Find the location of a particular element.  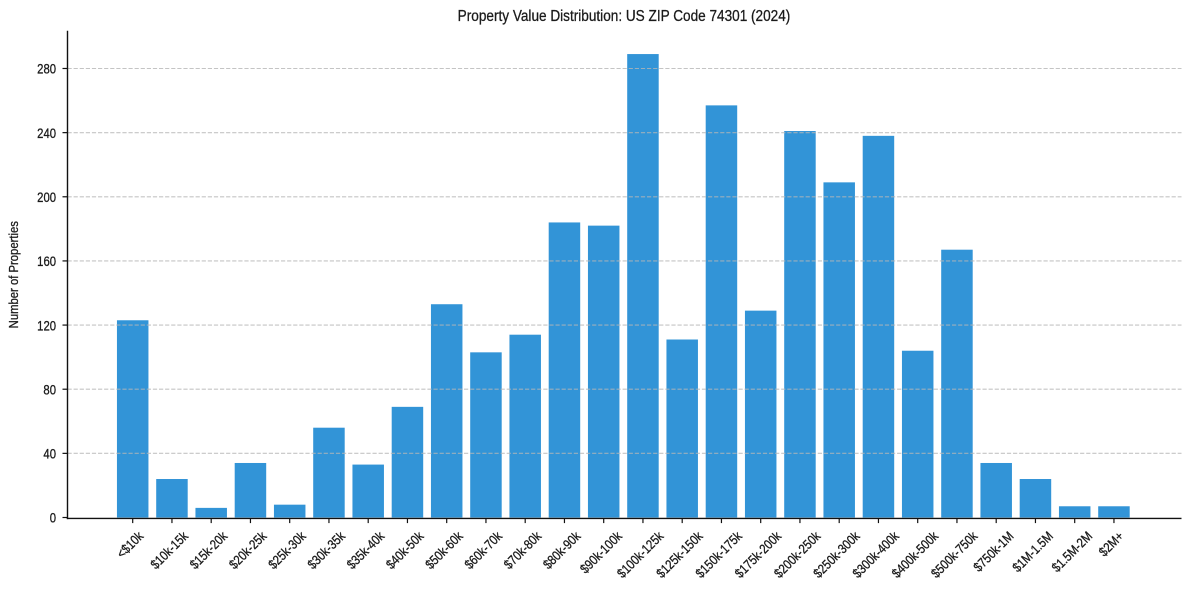

svg-text: 40 is located at coordinates (49, 454).